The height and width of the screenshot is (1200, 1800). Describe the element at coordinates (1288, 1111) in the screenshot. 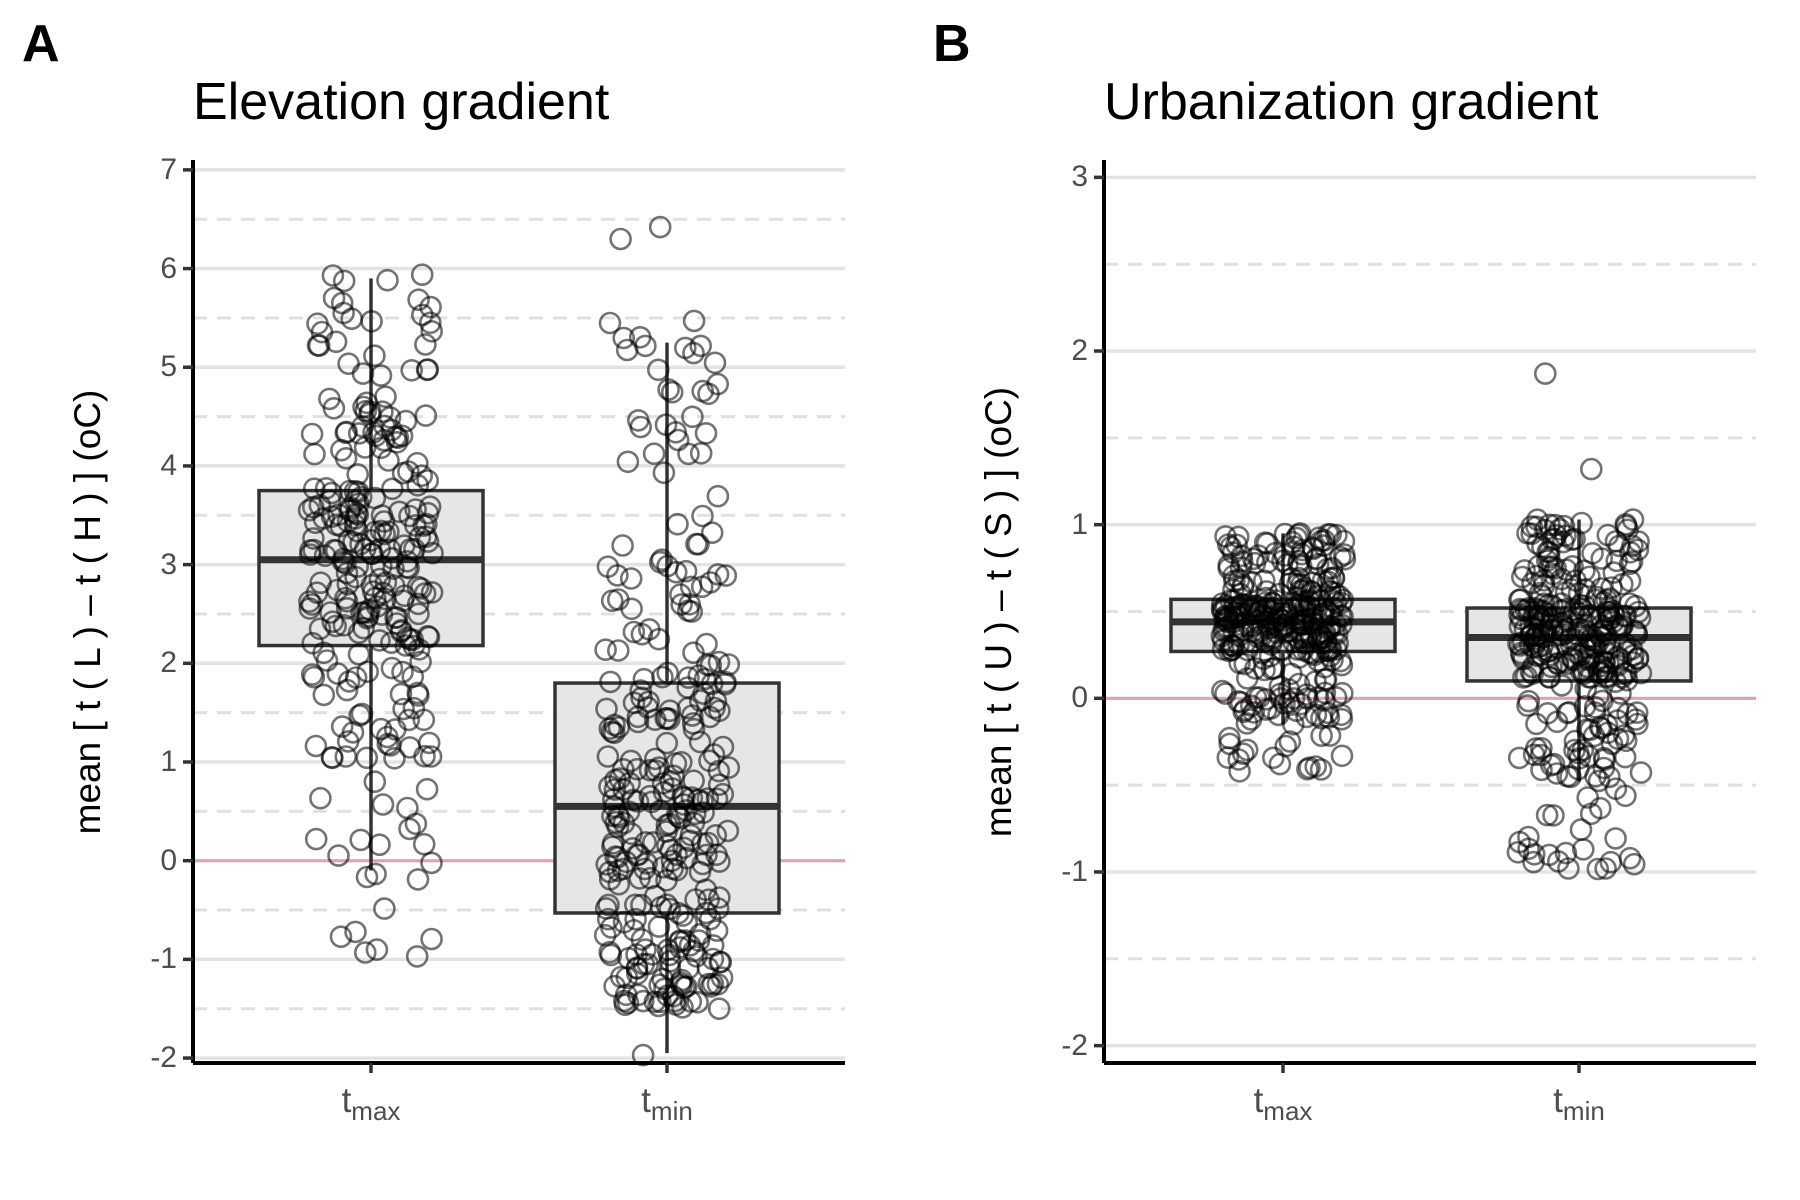

I see `x-tick-subscript: max` at that location.